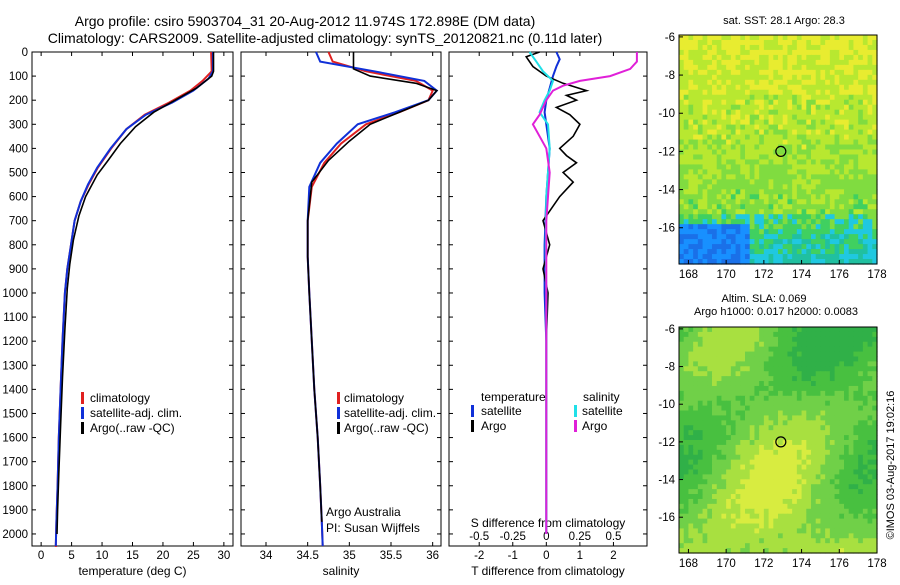  What do you see at coordinates (513, 397) in the screenshot?
I see `legend-head-temperature: temperature` at bounding box center [513, 397].